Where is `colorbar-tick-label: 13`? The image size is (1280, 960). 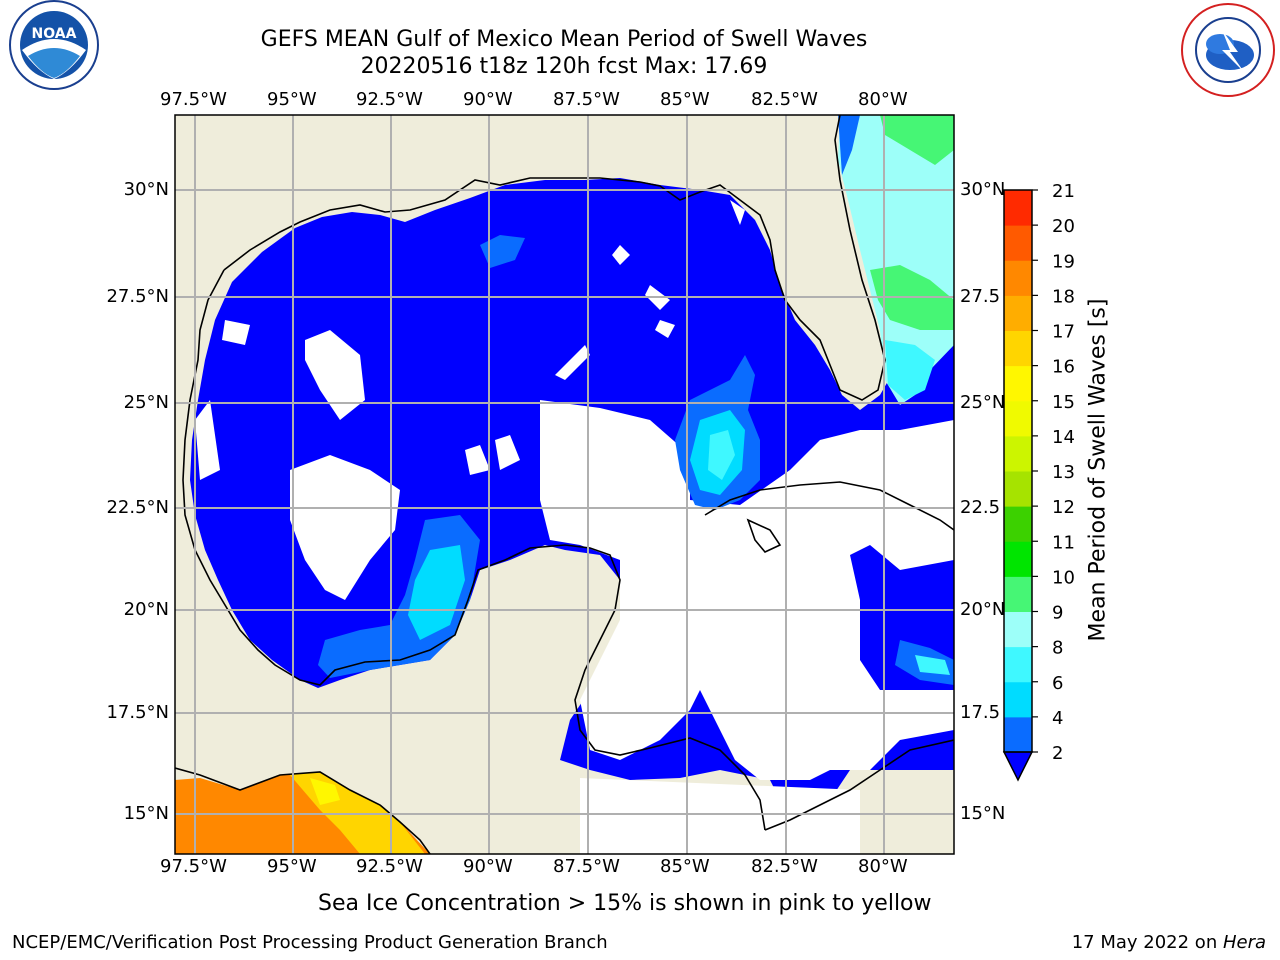 colorbar-tick-label: 13 is located at coordinates (1063, 472).